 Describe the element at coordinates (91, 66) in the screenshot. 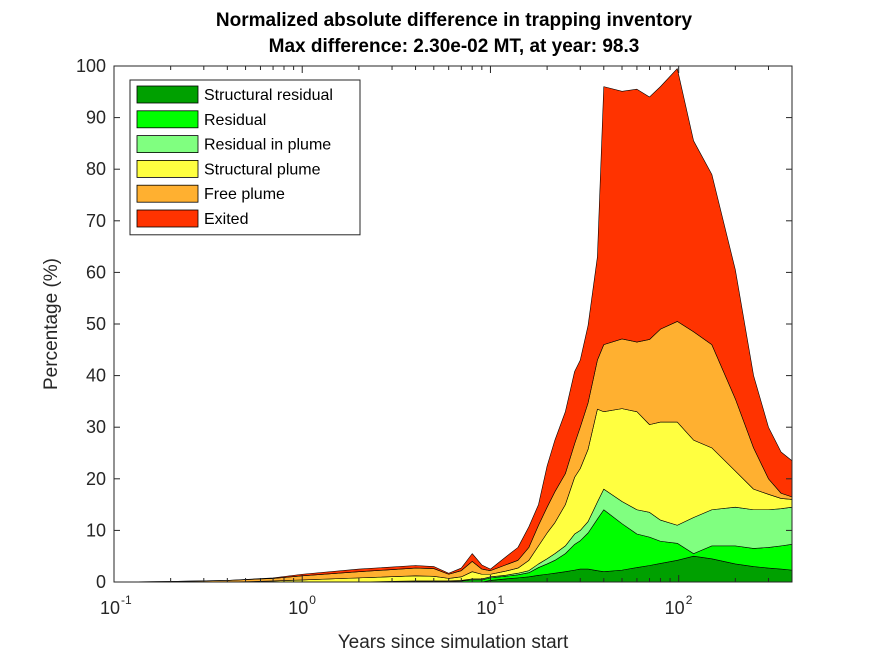

I see `y-tick-label: 100` at that location.